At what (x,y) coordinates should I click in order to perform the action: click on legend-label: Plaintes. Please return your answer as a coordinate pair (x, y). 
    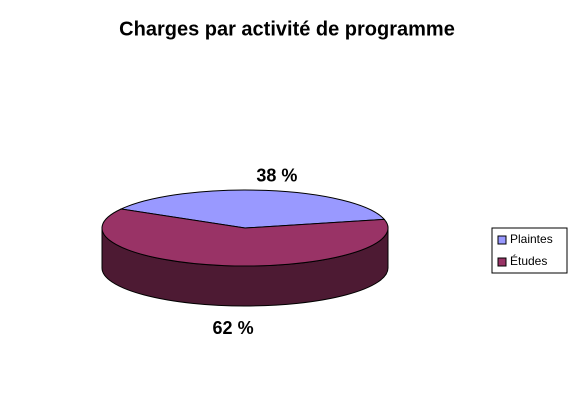
    Looking at the image, I should click on (531, 239).